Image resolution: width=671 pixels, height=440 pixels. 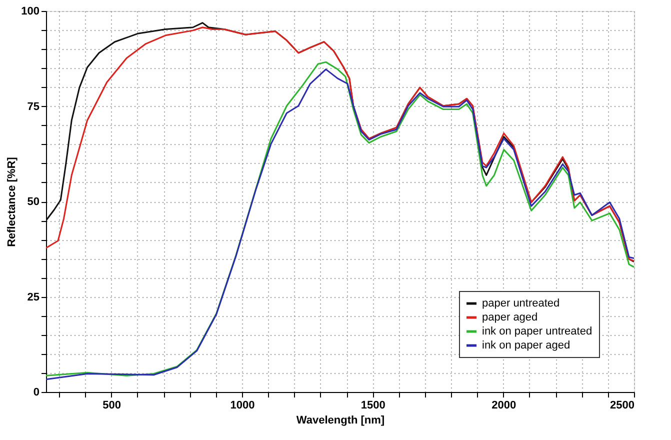 I want to click on y-tick-label: 25, so click(x=33, y=297).